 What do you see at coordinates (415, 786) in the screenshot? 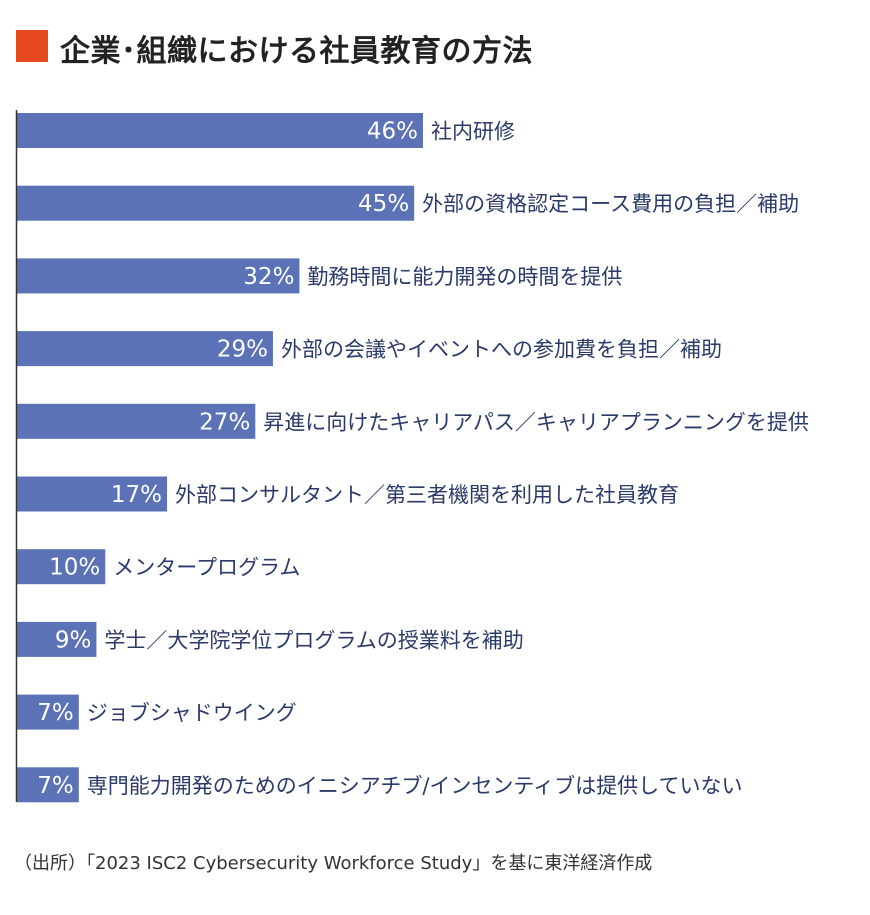
I see `category-label: 専門能力開発のためのイニシアチブ/インセンティブは提供していない` at bounding box center [415, 786].